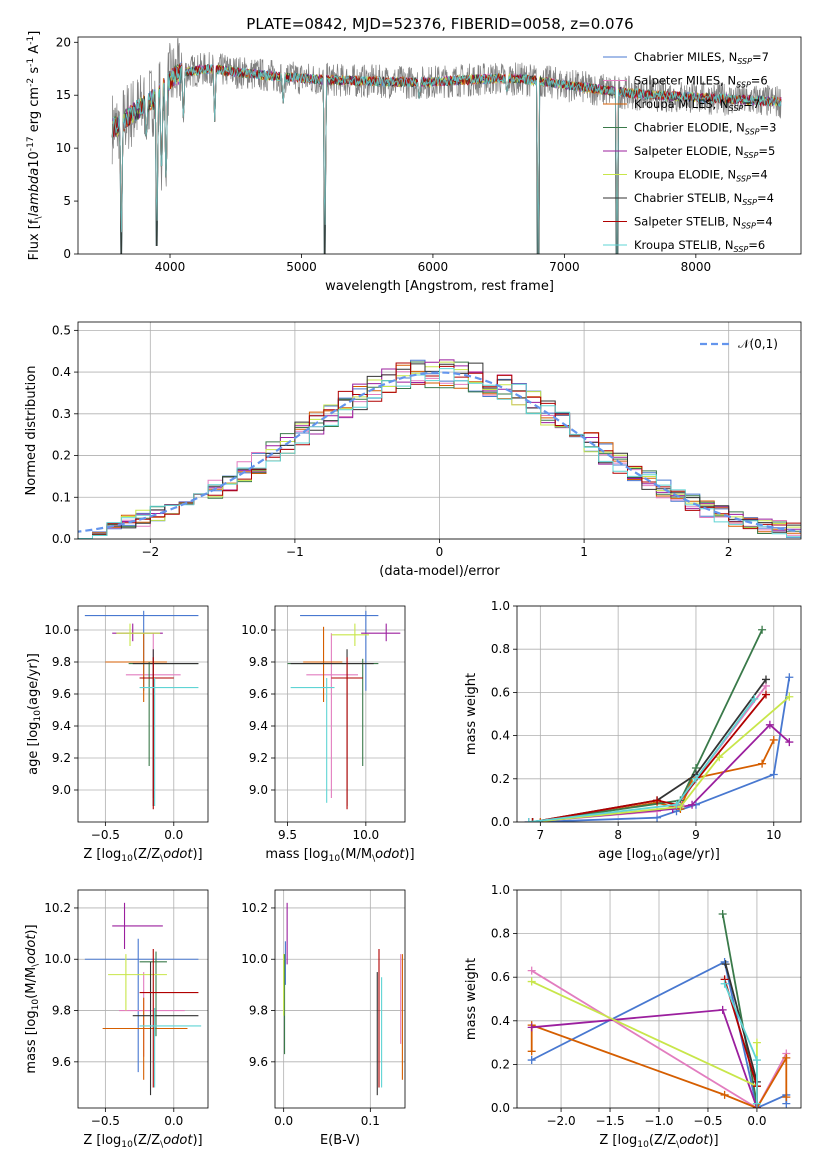 This screenshot has width=819, height=1170. Describe the element at coordinates (31, 40) in the screenshot. I see `label-part: -1` at that location.